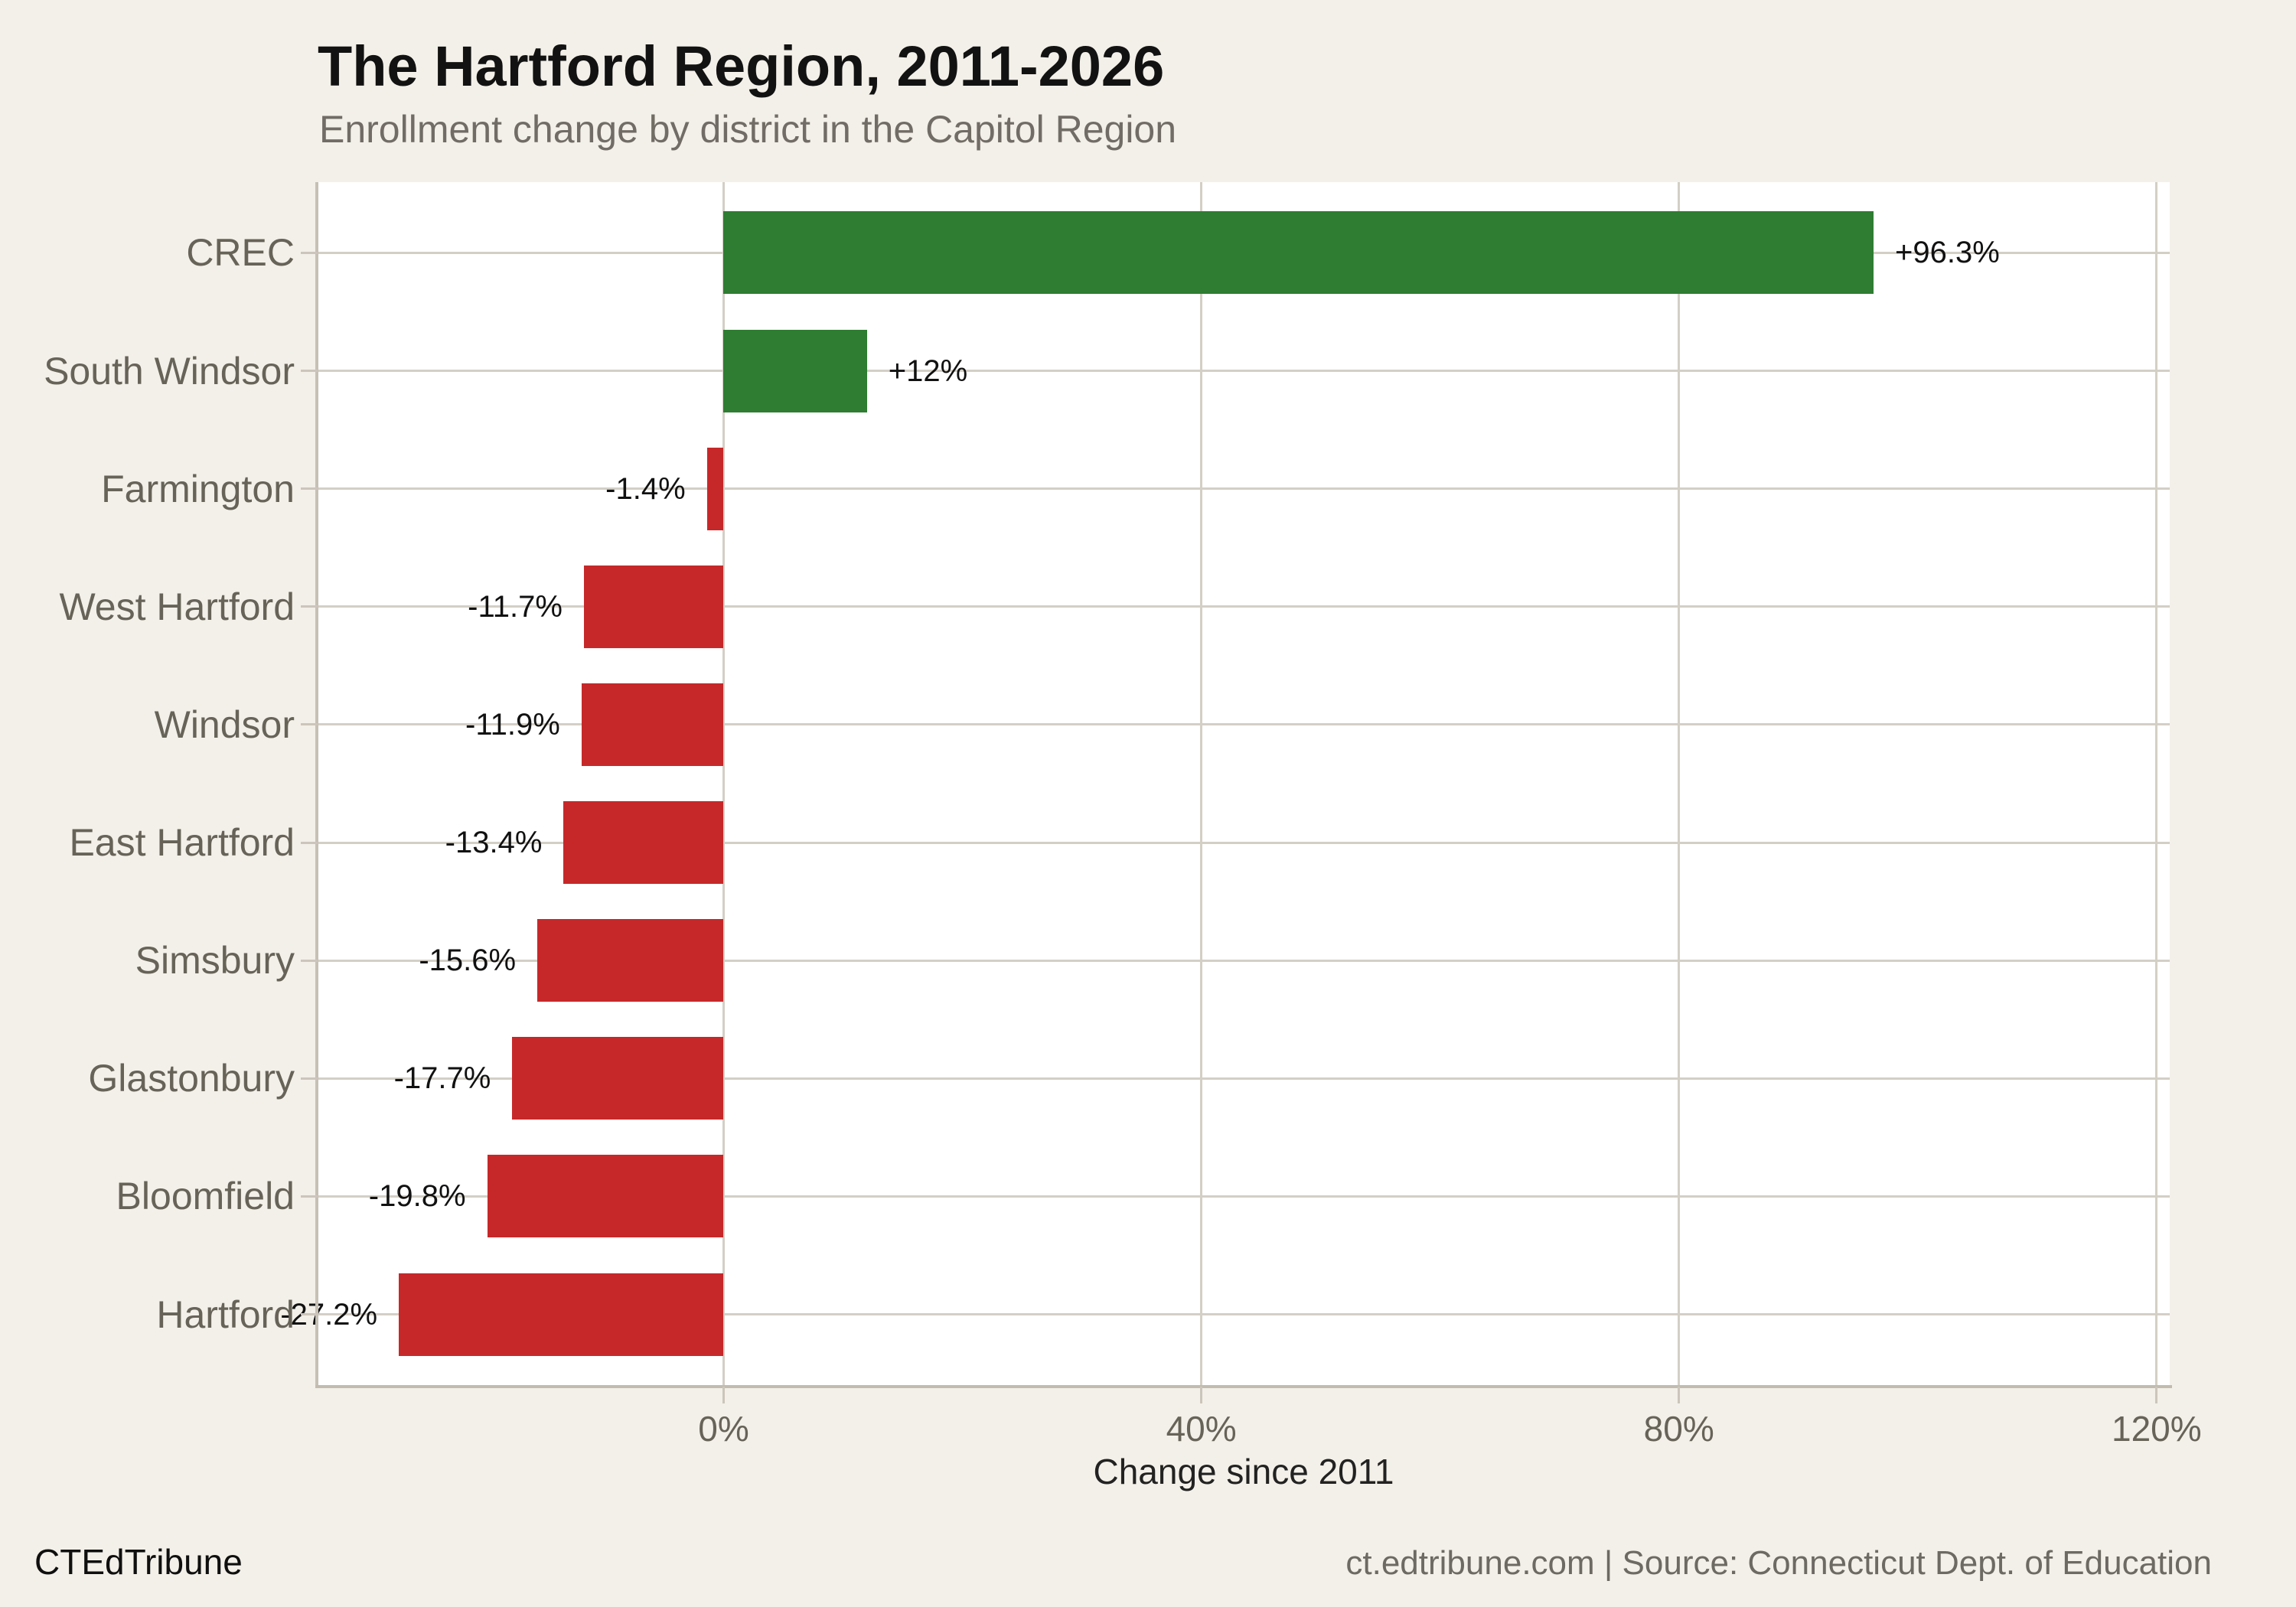  Describe the element at coordinates (215, 961) in the screenshot. I see `y-axis-label: Simsbury` at that location.